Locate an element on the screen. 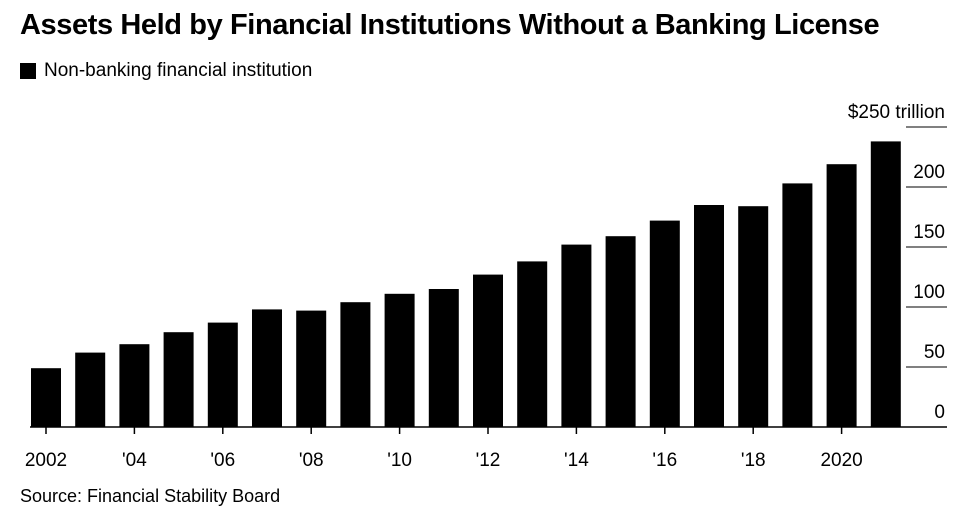 The image size is (975, 519). y-tick-label: 100 is located at coordinates (929, 292).